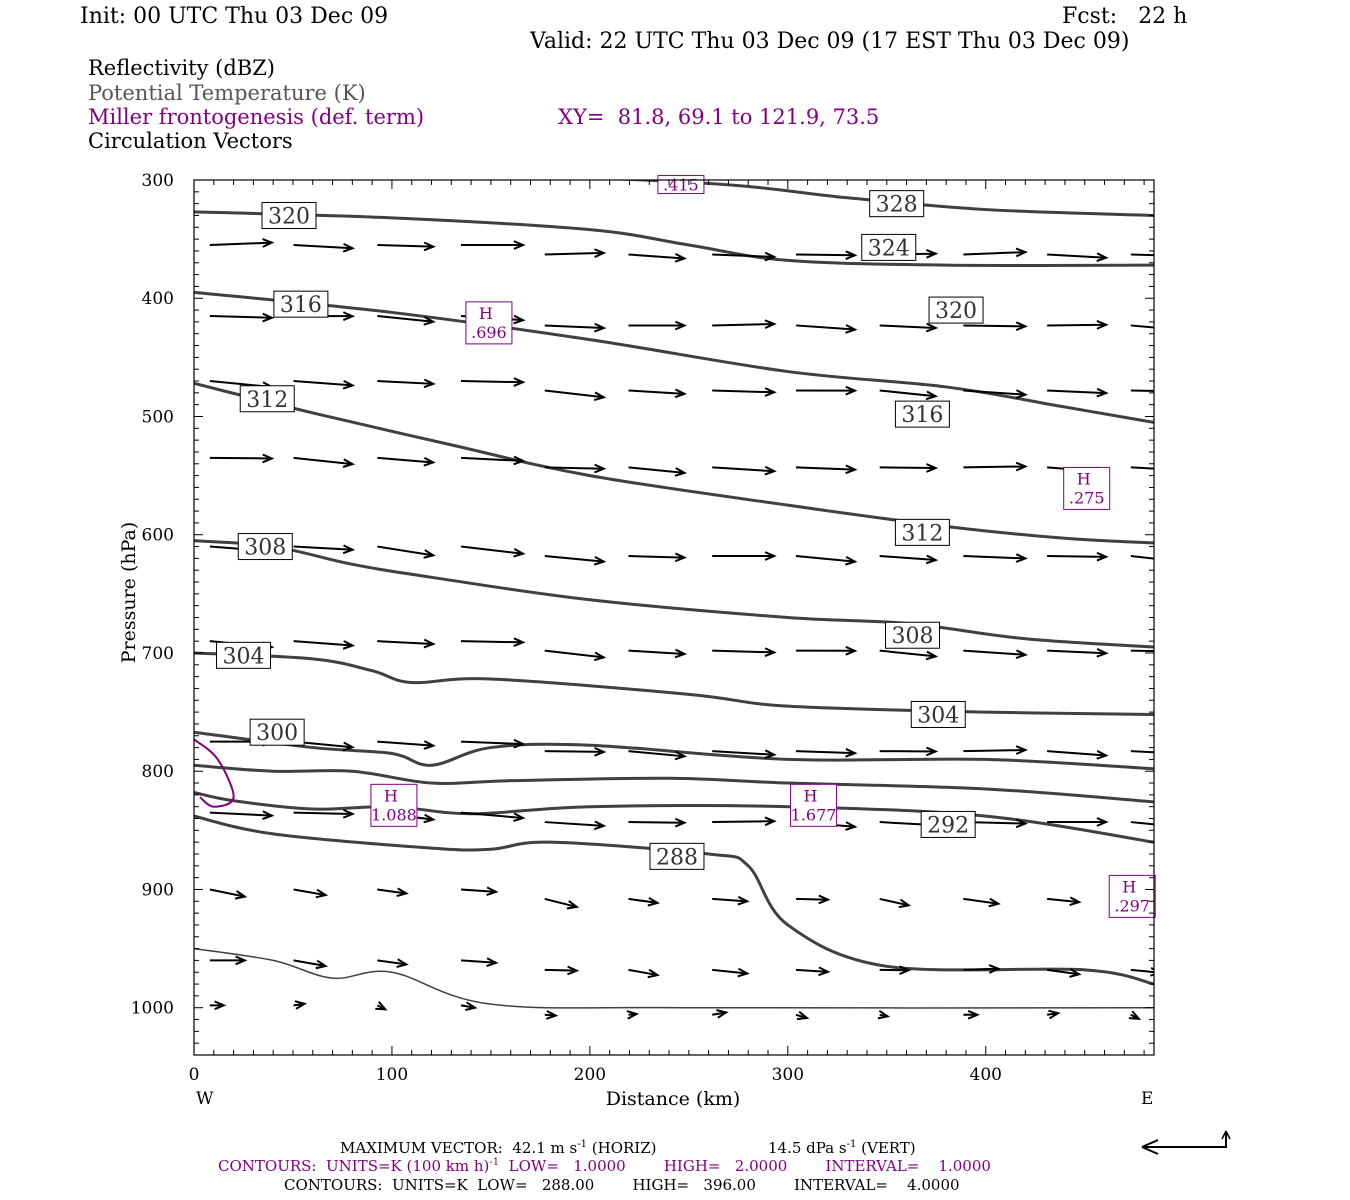 The width and height of the screenshot is (1350, 1200). What do you see at coordinates (814, 814) in the screenshot?
I see `fronto-max-value-3: 1.677` at bounding box center [814, 814].